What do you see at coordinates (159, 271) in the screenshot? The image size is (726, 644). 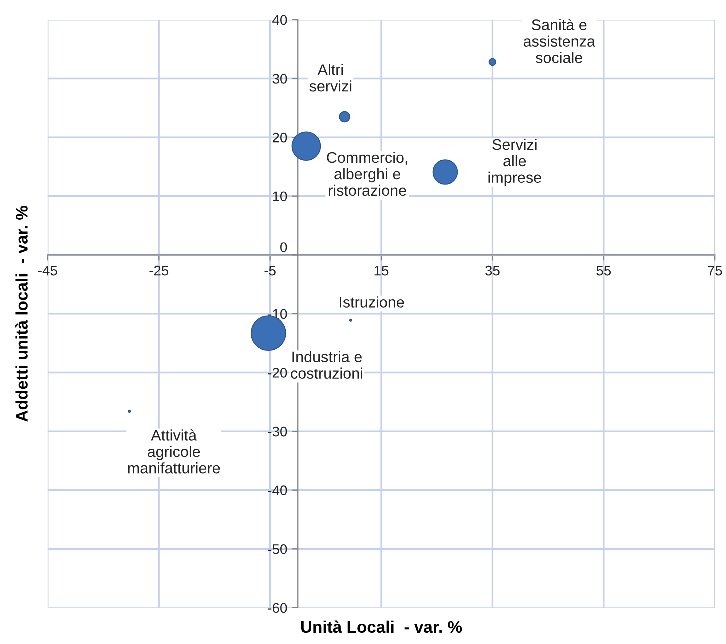 I see `x-tick-label: -25` at bounding box center [159, 271].